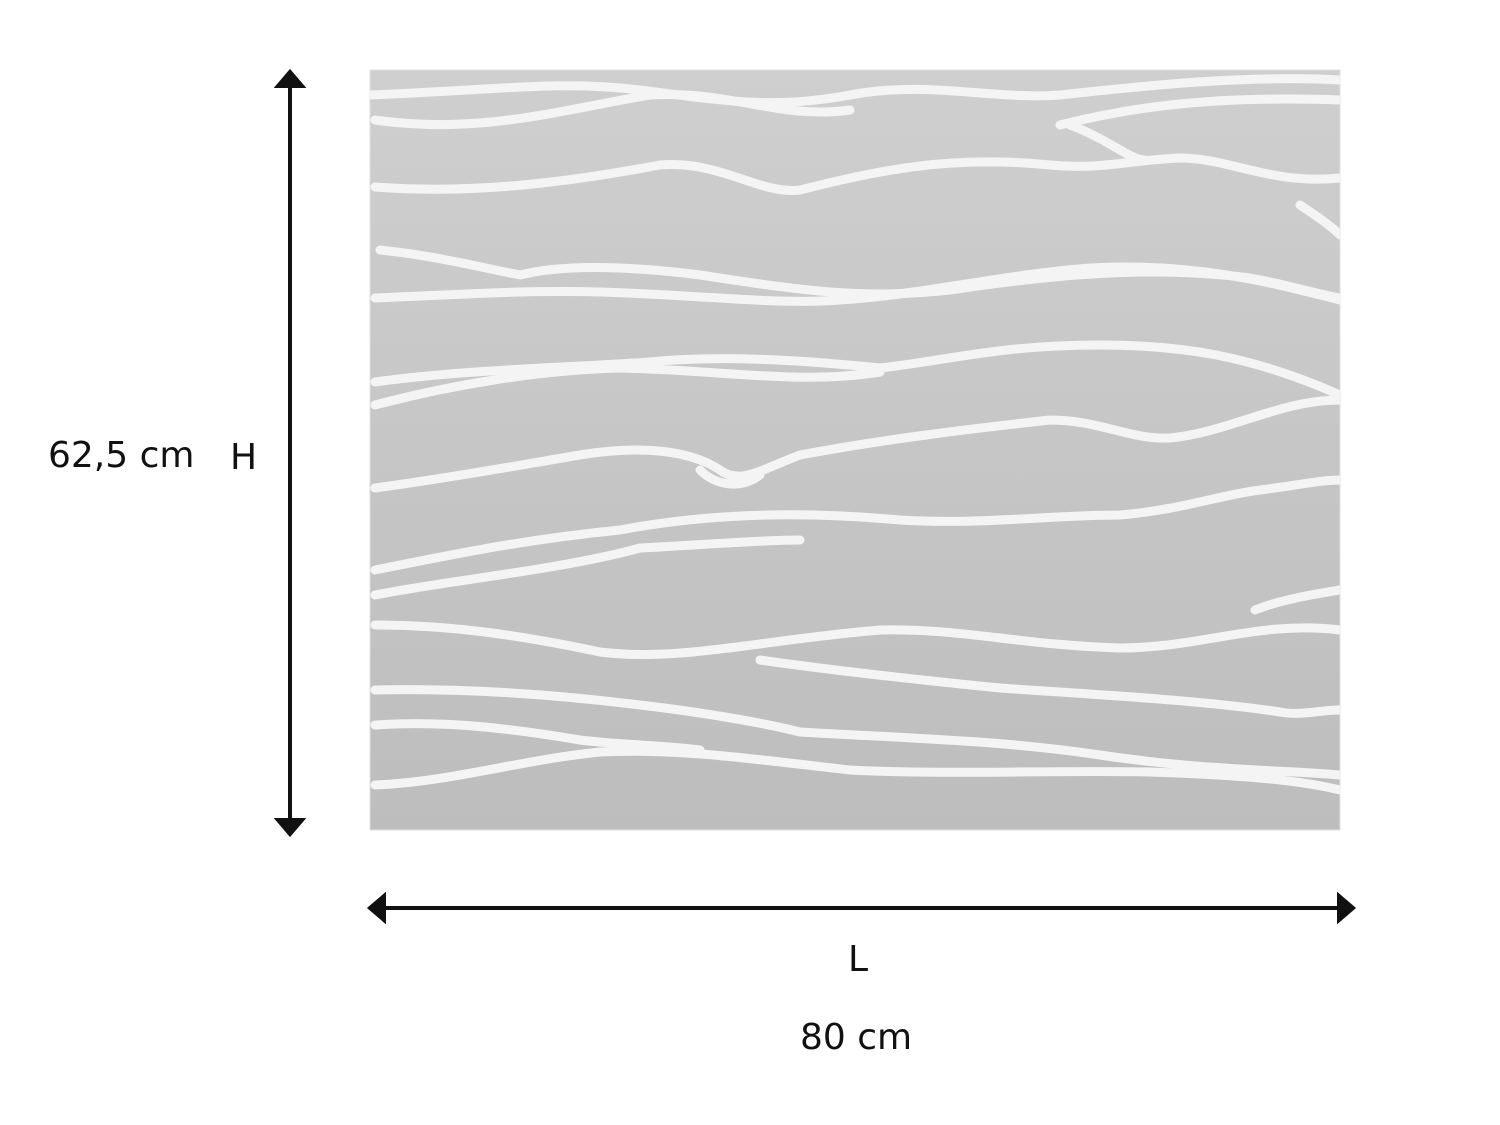 Image resolution: width=1500 pixels, height=1125 pixels. Describe the element at coordinates (290, 828) in the screenshot. I see `arrow-head-down-icon` at that location.